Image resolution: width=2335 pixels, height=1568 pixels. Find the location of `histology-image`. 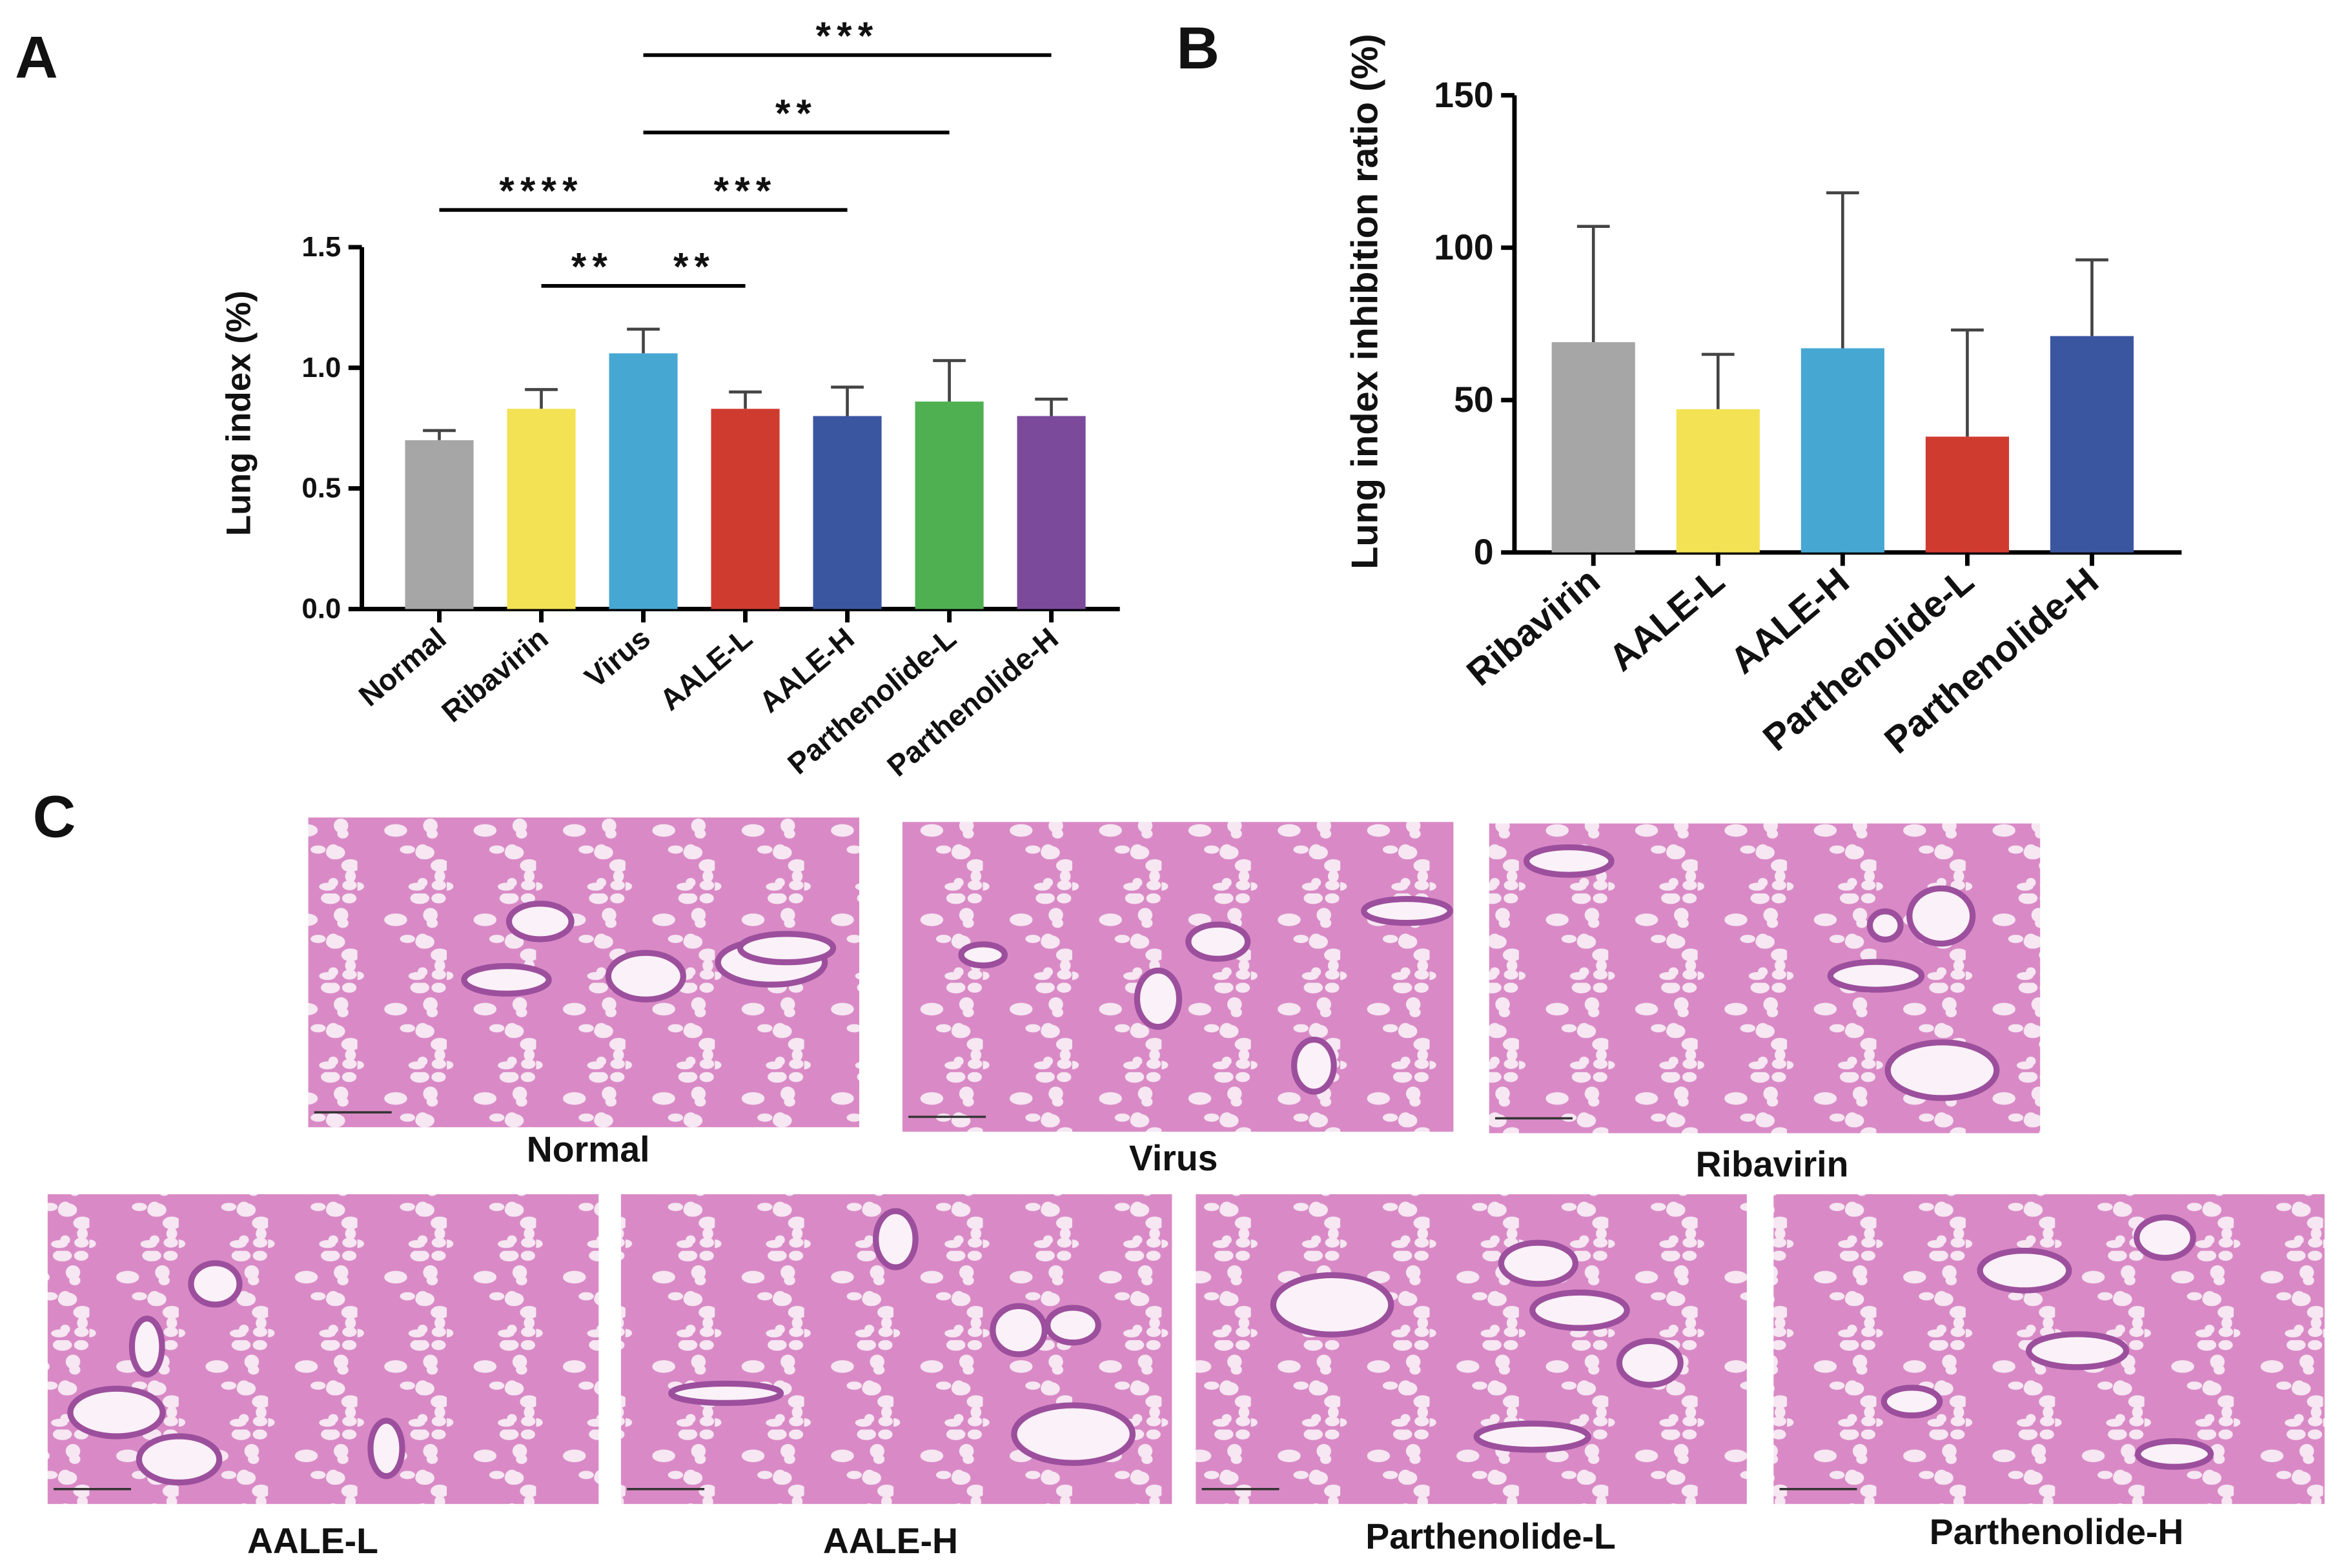

histology-image is located at coordinates (1178, 977).